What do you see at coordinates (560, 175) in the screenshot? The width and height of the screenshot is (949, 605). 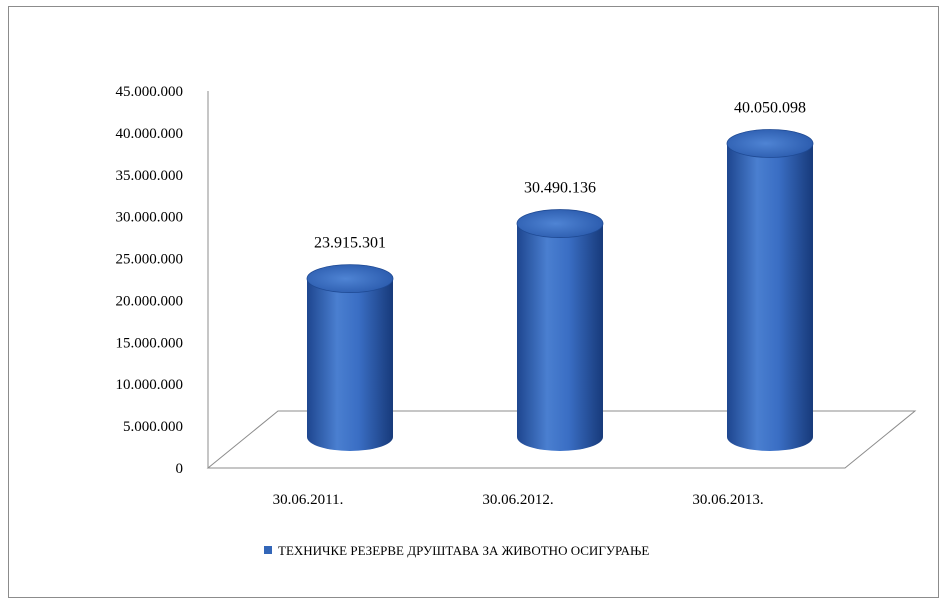 I see `data-labels: 23.915.301 30.490.136 40.050.098` at bounding box center [560, 175].